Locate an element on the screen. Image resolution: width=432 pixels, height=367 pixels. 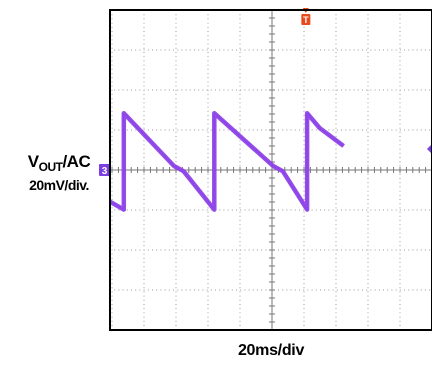
x-axis-label: 20ms/div is located at coordinates (271, 350).